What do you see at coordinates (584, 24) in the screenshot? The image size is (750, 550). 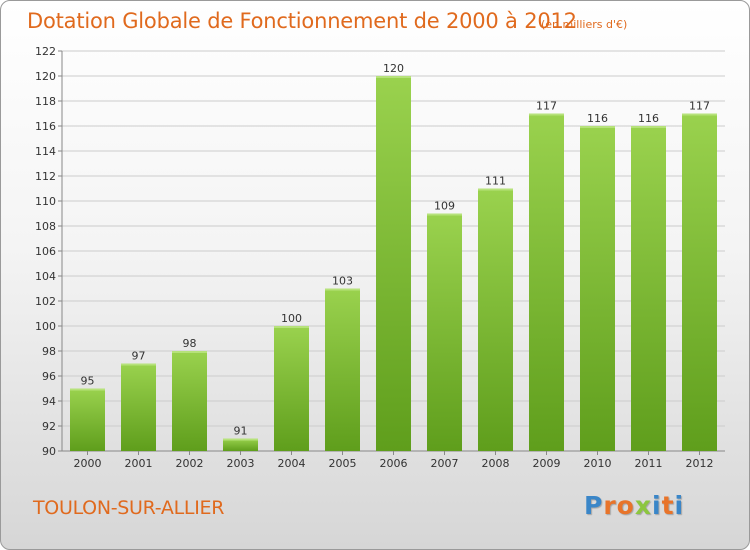 I see `unit-note: (en milliers d'€)` at bounding box center [584, 24].